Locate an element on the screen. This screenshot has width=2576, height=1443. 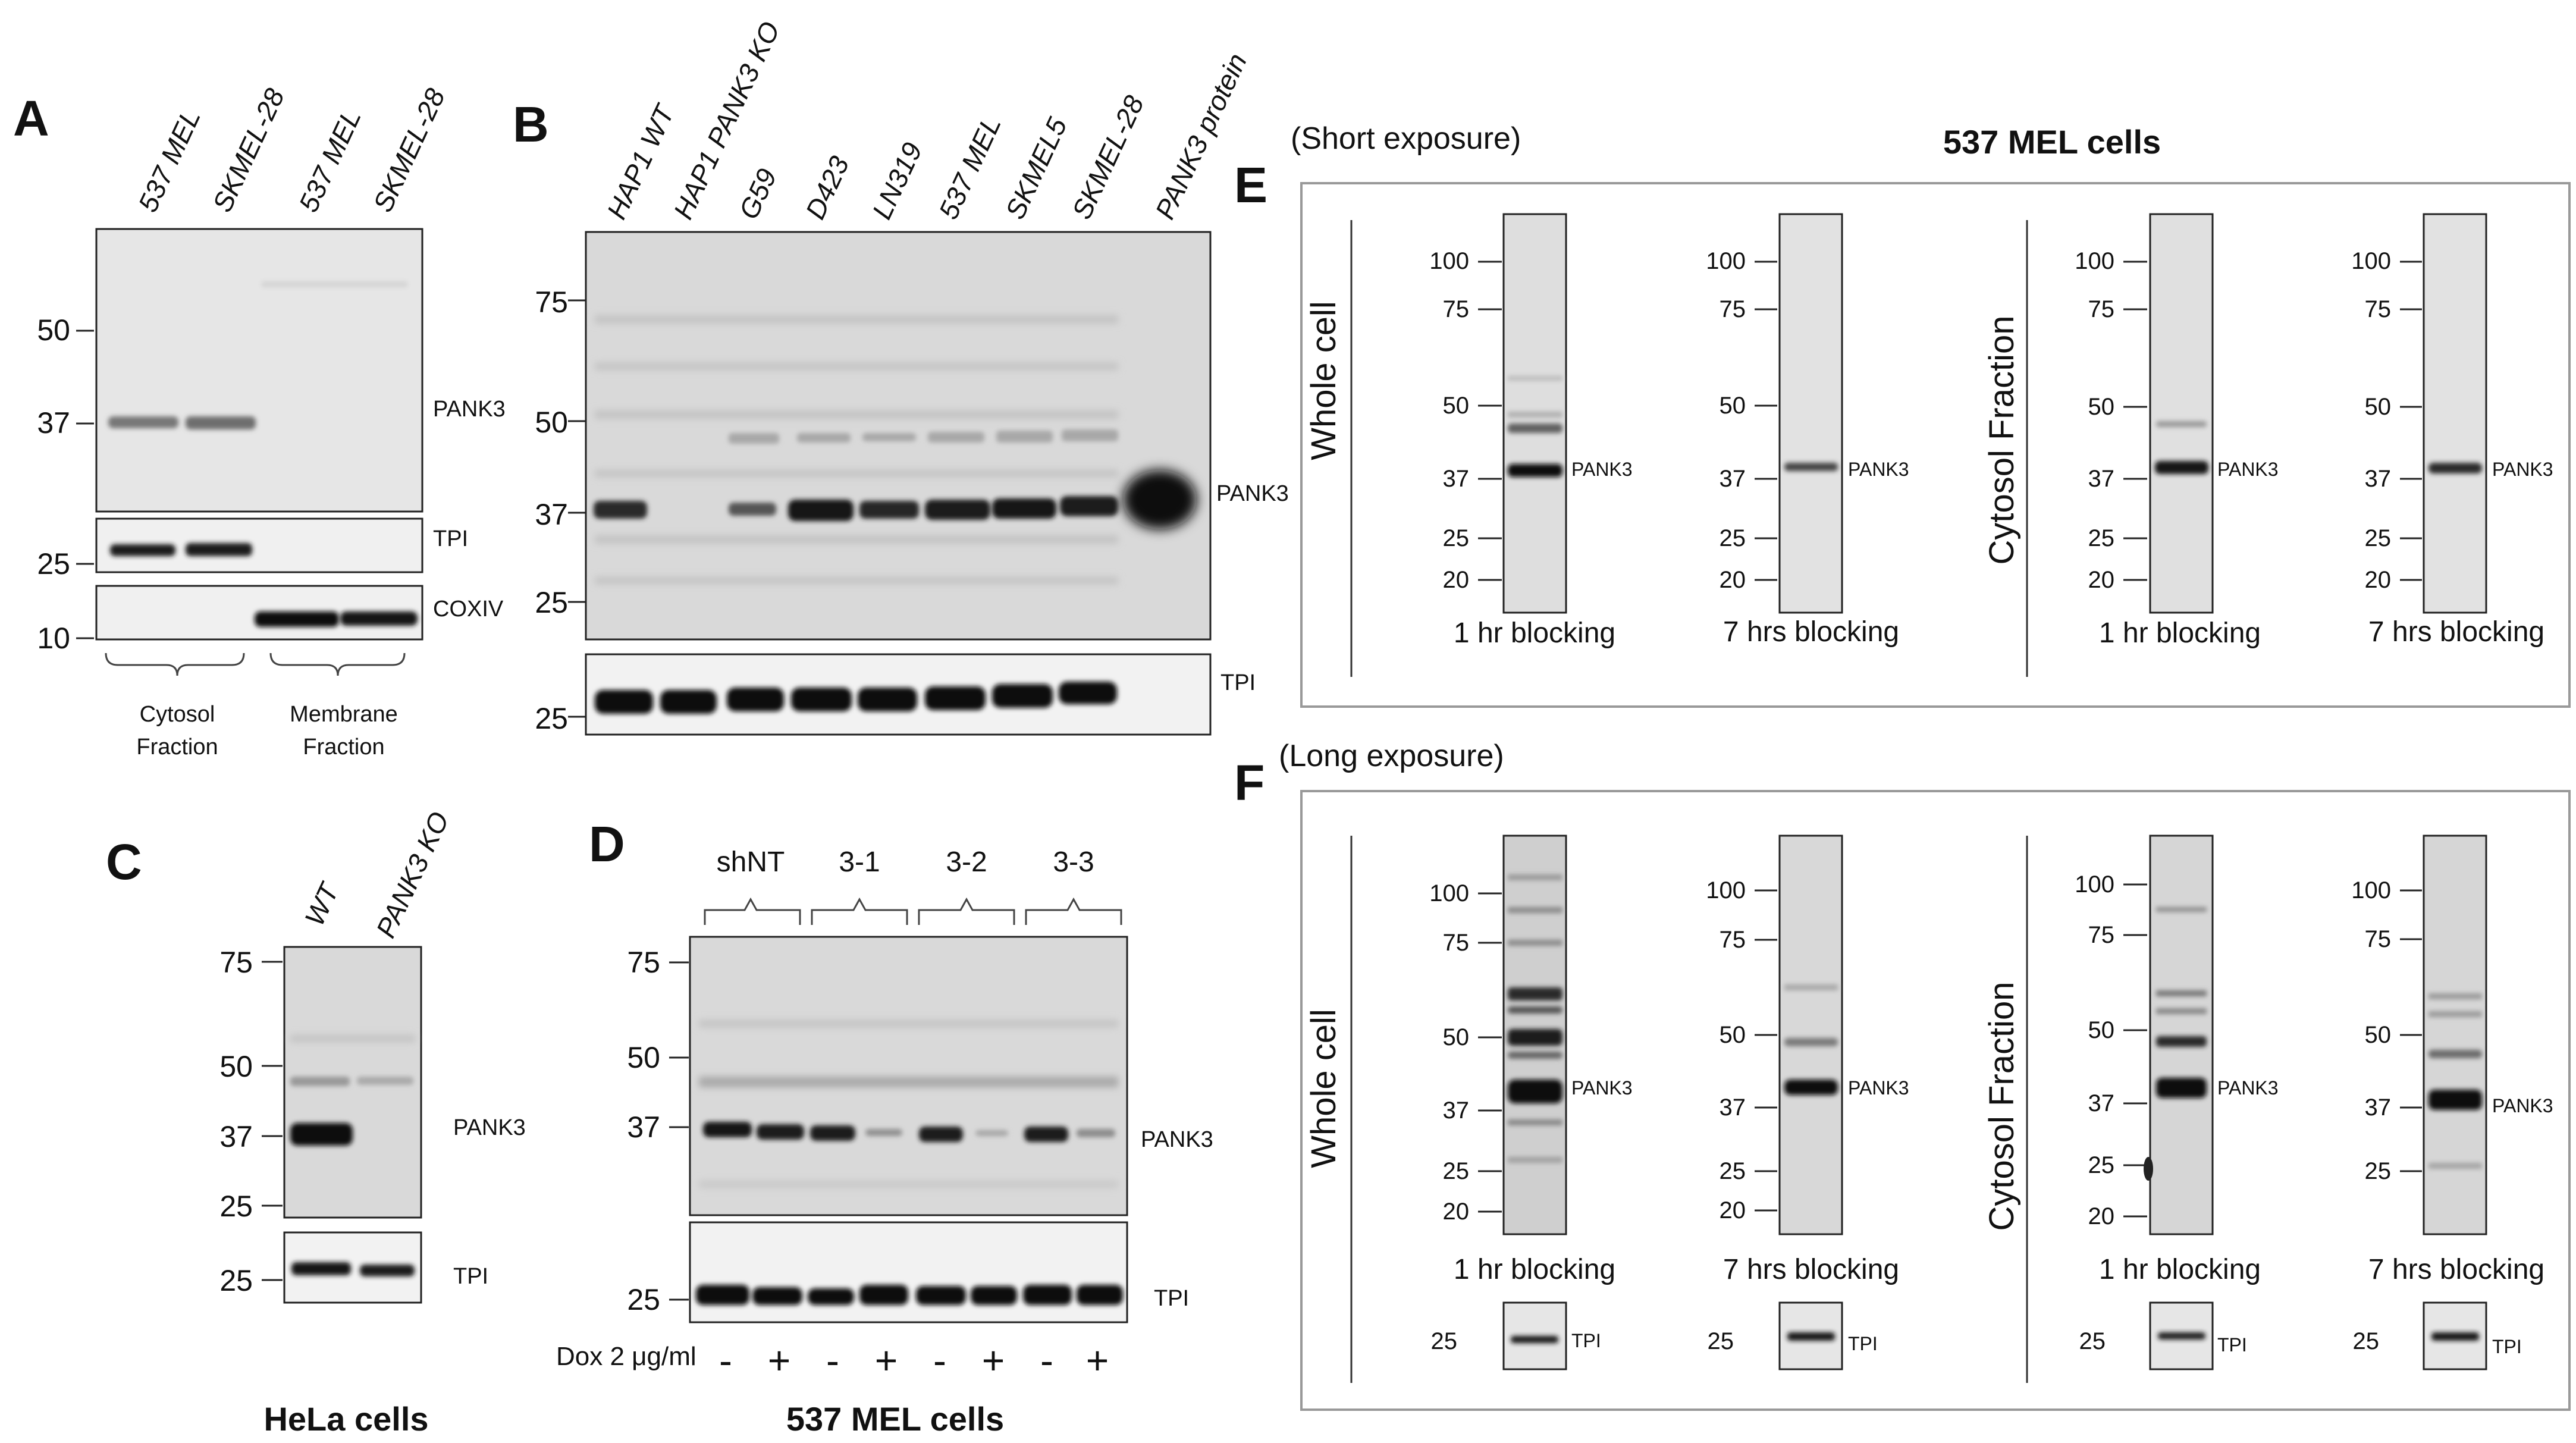
background-band is located at coordinates (908, 1184).